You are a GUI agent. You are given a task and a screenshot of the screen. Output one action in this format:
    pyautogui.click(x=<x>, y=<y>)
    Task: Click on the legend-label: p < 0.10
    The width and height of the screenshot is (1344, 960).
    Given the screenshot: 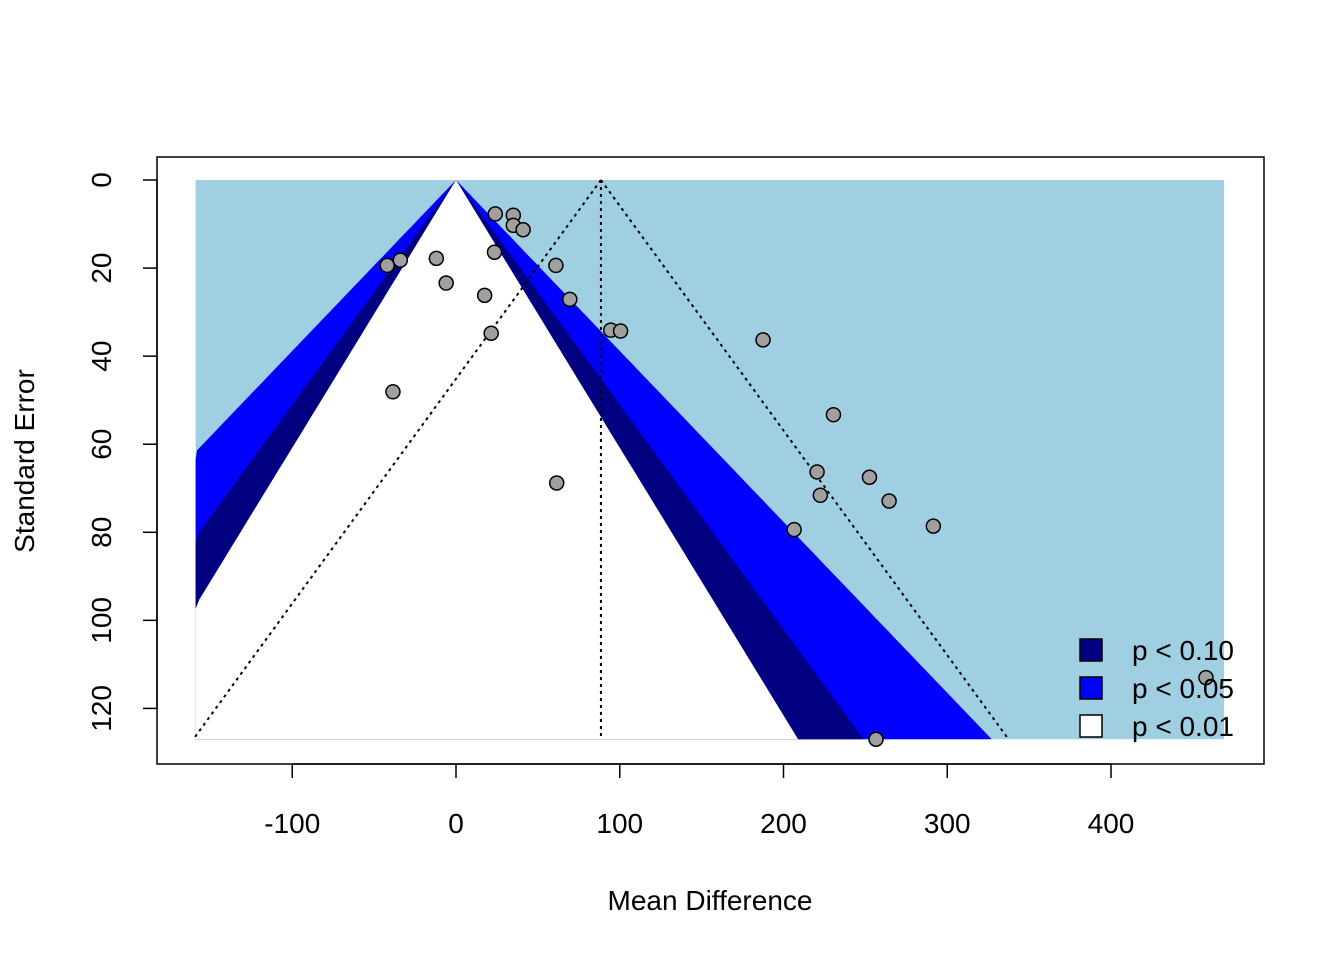 What is the action you would take?
    pyautogui.click(x=1183, y=650)
    